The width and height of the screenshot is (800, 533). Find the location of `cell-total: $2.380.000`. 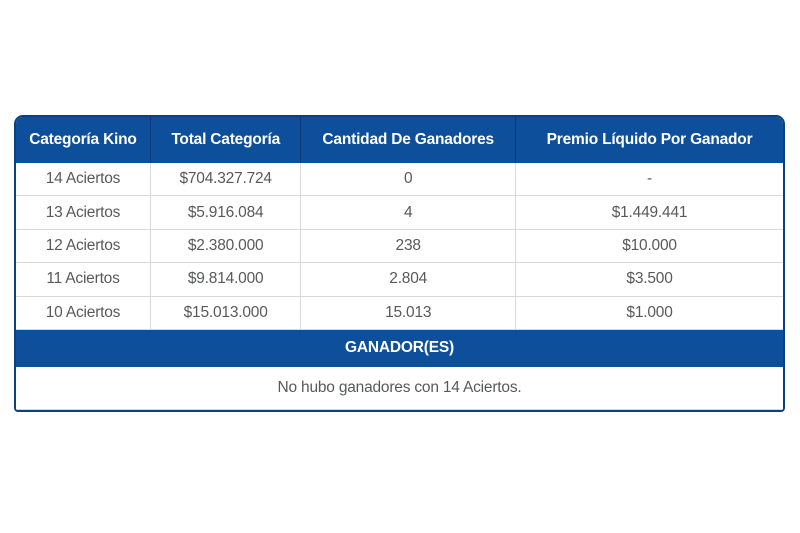

cell-total: $2.380.000 is located at coordinates (226, 246).